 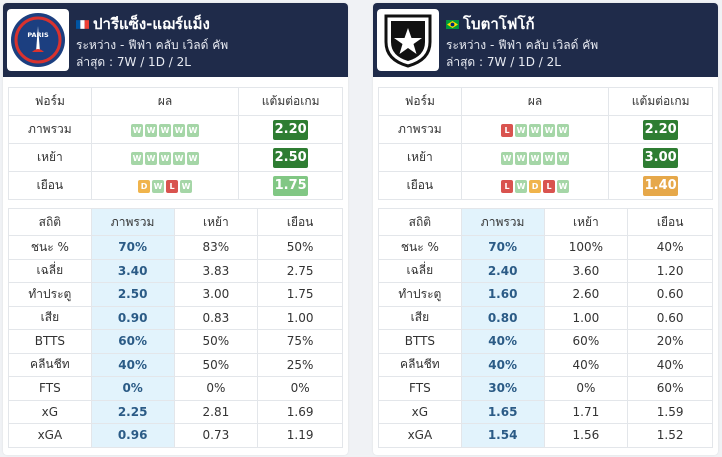 I want to click on stat-overall-value: 0.90, so click(x=132, y=317).